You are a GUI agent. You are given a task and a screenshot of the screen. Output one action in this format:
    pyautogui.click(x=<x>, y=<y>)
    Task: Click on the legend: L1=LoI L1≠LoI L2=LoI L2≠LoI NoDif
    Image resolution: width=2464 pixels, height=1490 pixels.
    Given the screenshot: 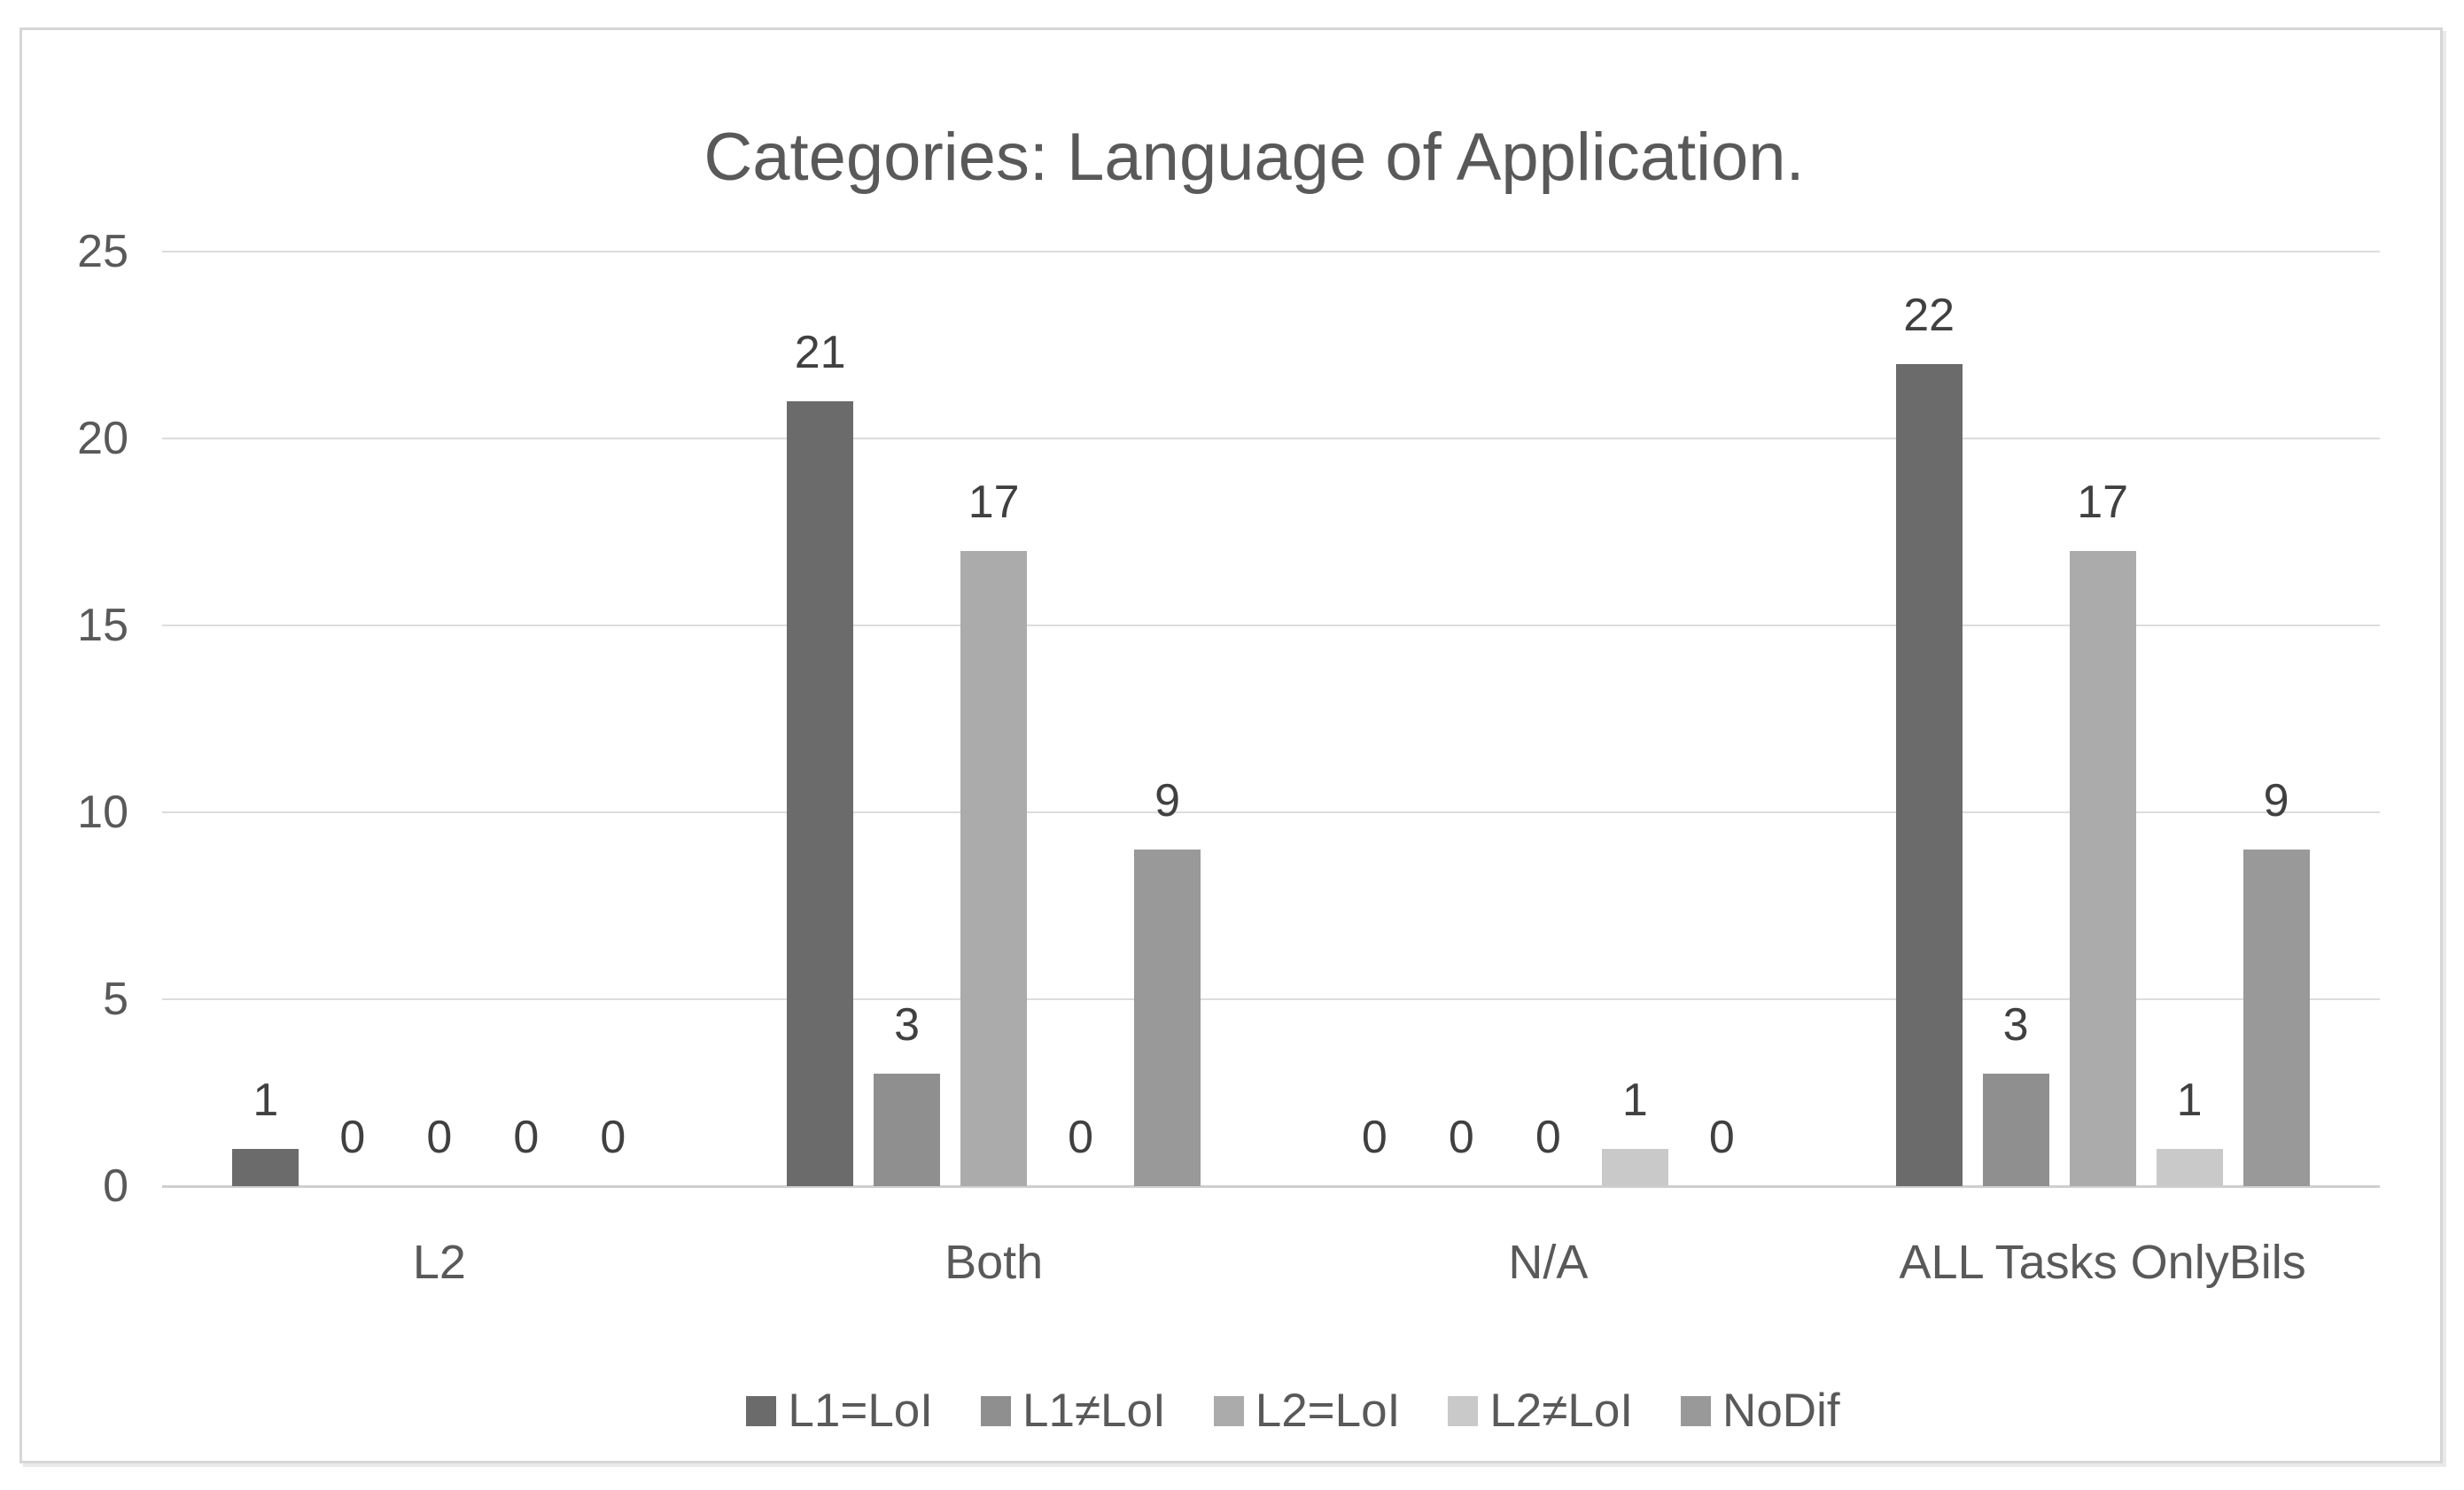 What is the action you would take?
    pyautogui.click(x=1293, y=1411)
    